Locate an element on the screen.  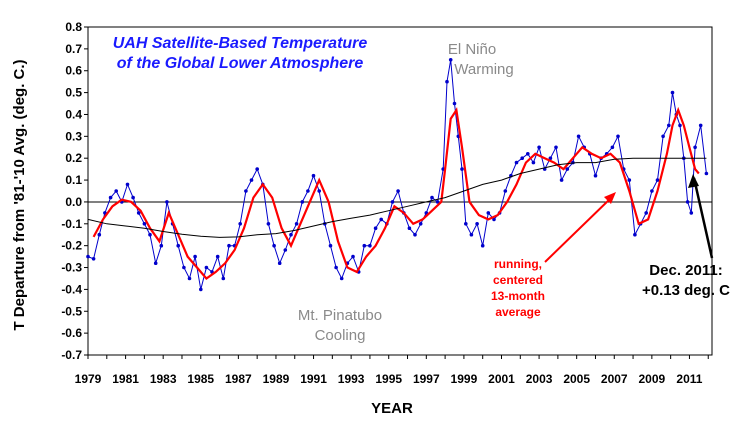
chart-title-line-1: UAH Satellite-Based Temperature is located at coordinates (240, 43).